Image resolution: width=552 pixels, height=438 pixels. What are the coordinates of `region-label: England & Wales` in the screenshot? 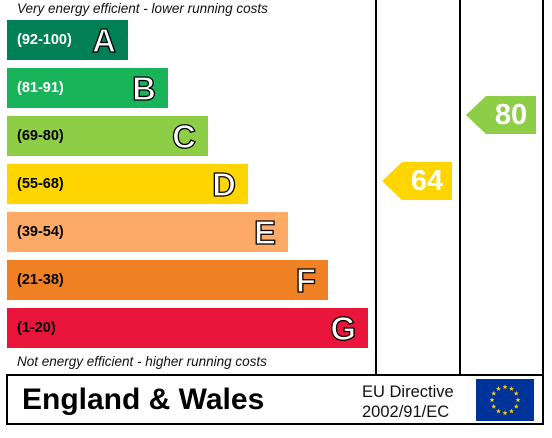 It's located at (143, 399).